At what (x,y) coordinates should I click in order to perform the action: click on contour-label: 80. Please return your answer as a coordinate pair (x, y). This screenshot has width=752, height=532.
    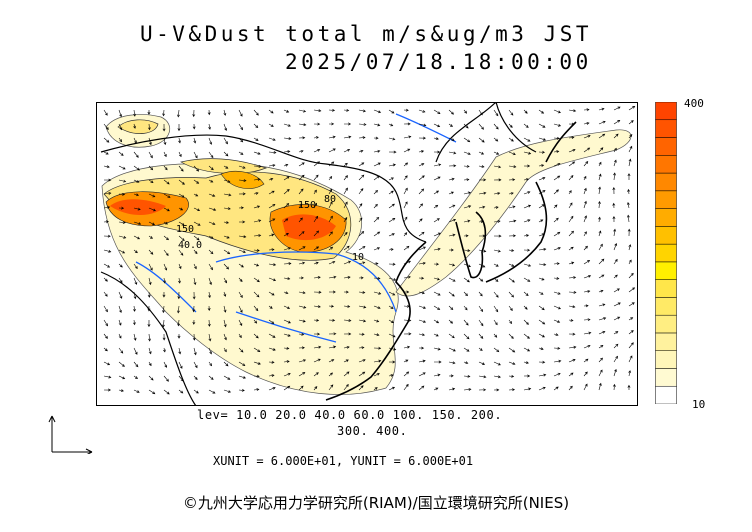
    Looking at the image, I should click on (330, 199).